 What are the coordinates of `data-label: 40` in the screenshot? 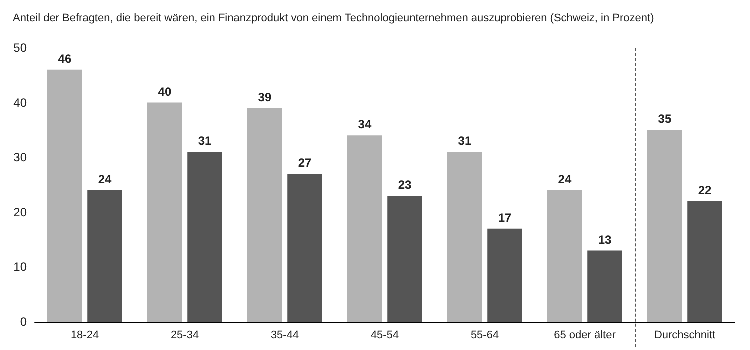 It's located at (165, 91).